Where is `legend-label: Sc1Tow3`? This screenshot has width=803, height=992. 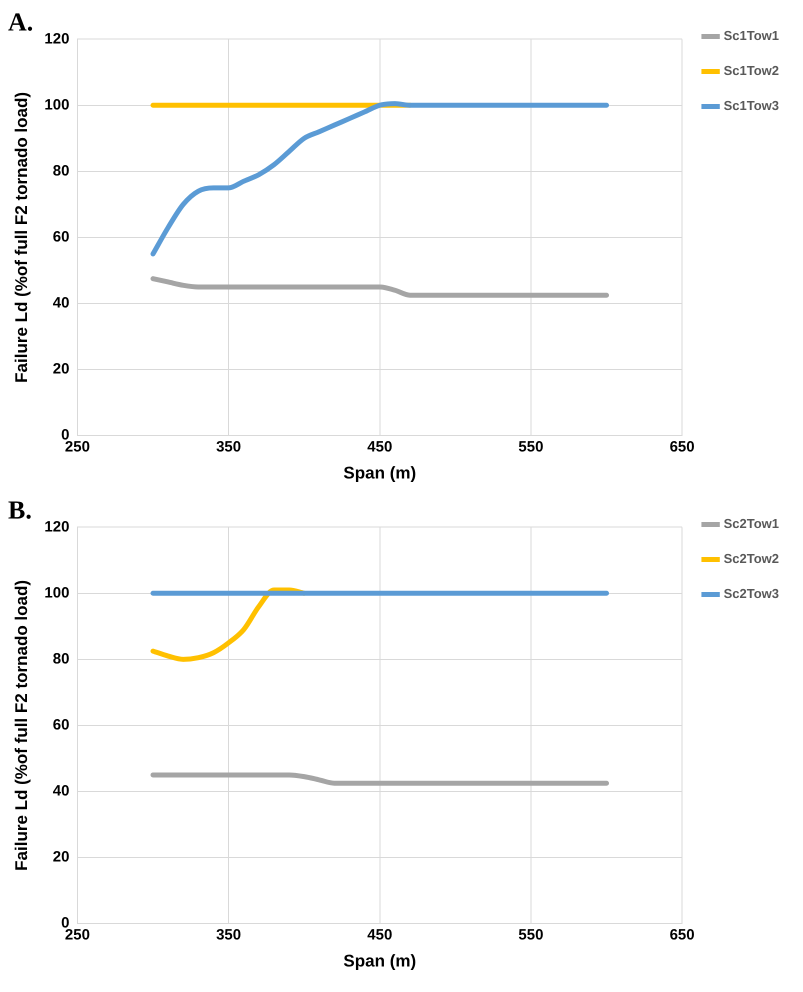 legend-label: Sc1Tow3 is located at coordinates (751, 106).